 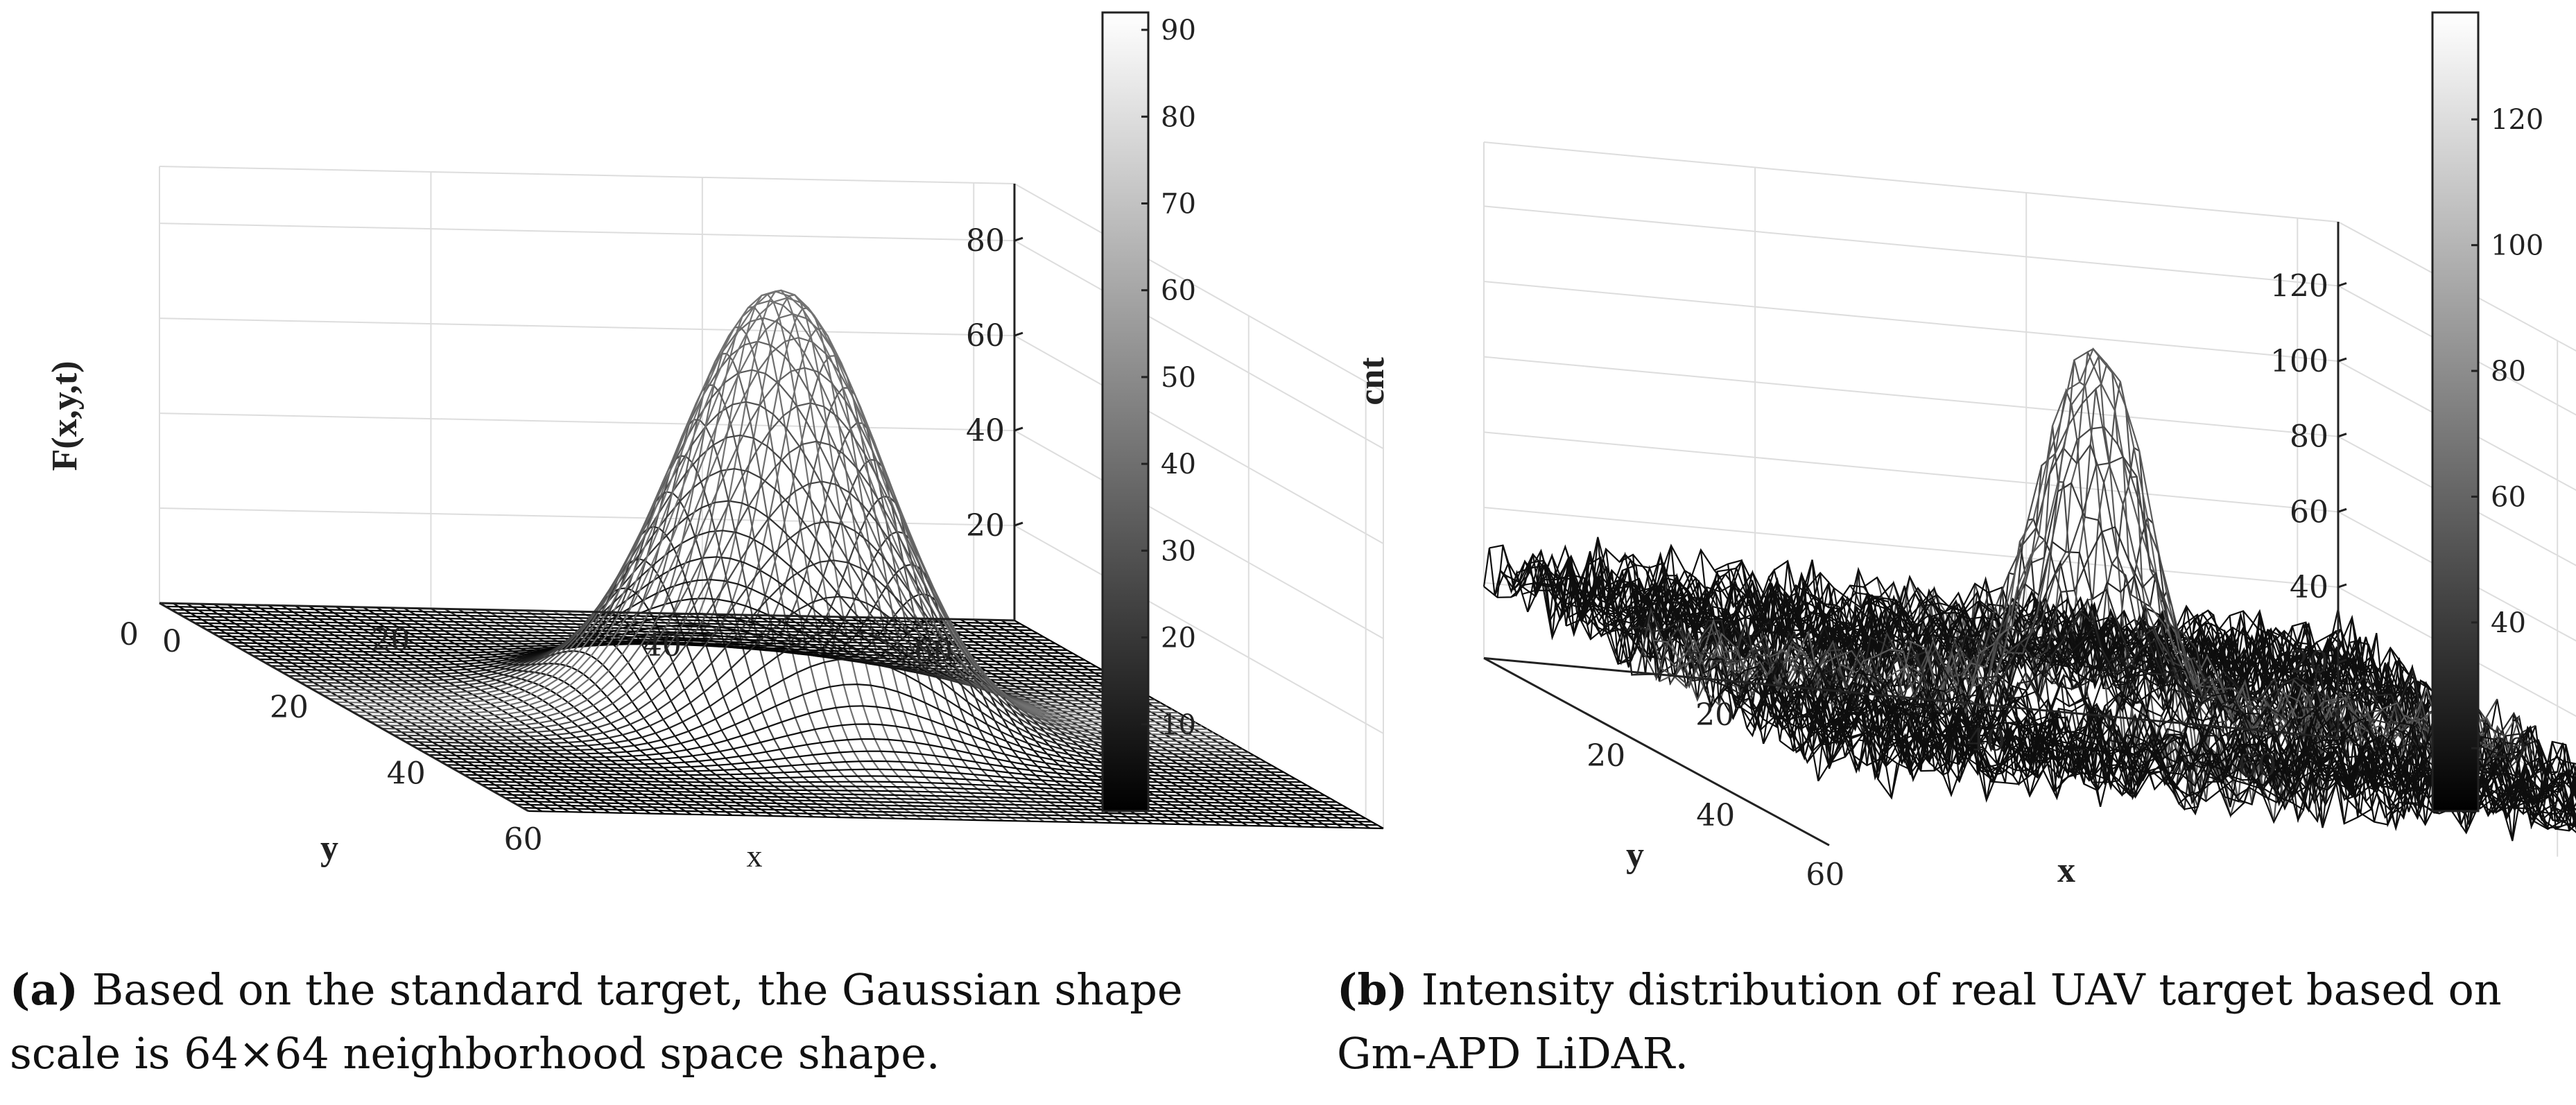 What do you see at coordinates (329, 848) in the screenshot?
I see `plot-a-y-axis-label: y` at bounding box center [329, 848].